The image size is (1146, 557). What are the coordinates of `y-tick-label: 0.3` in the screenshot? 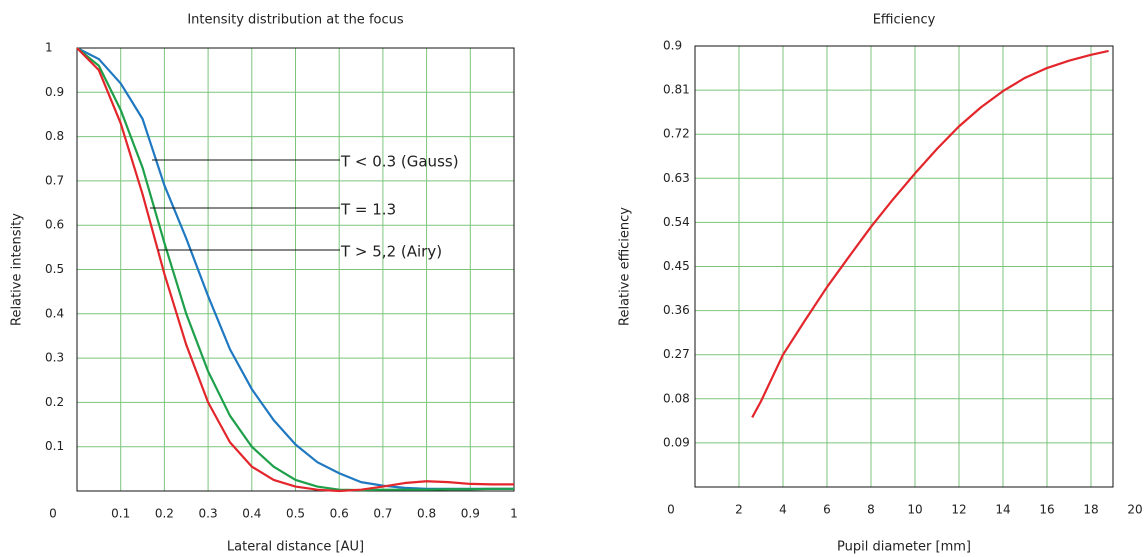 It's located at (54, 358).